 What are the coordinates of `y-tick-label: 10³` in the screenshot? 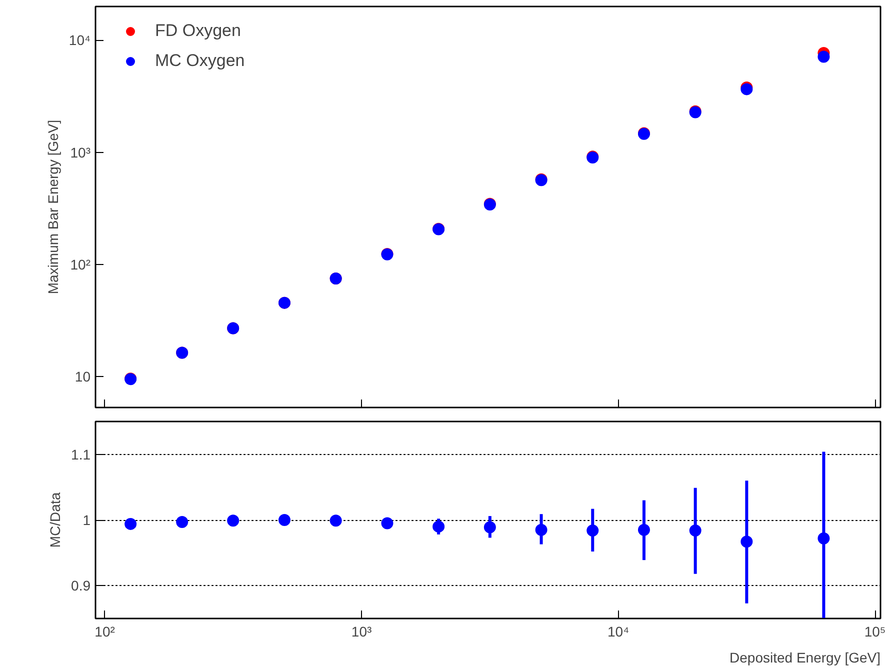 It's located at (80, 152).